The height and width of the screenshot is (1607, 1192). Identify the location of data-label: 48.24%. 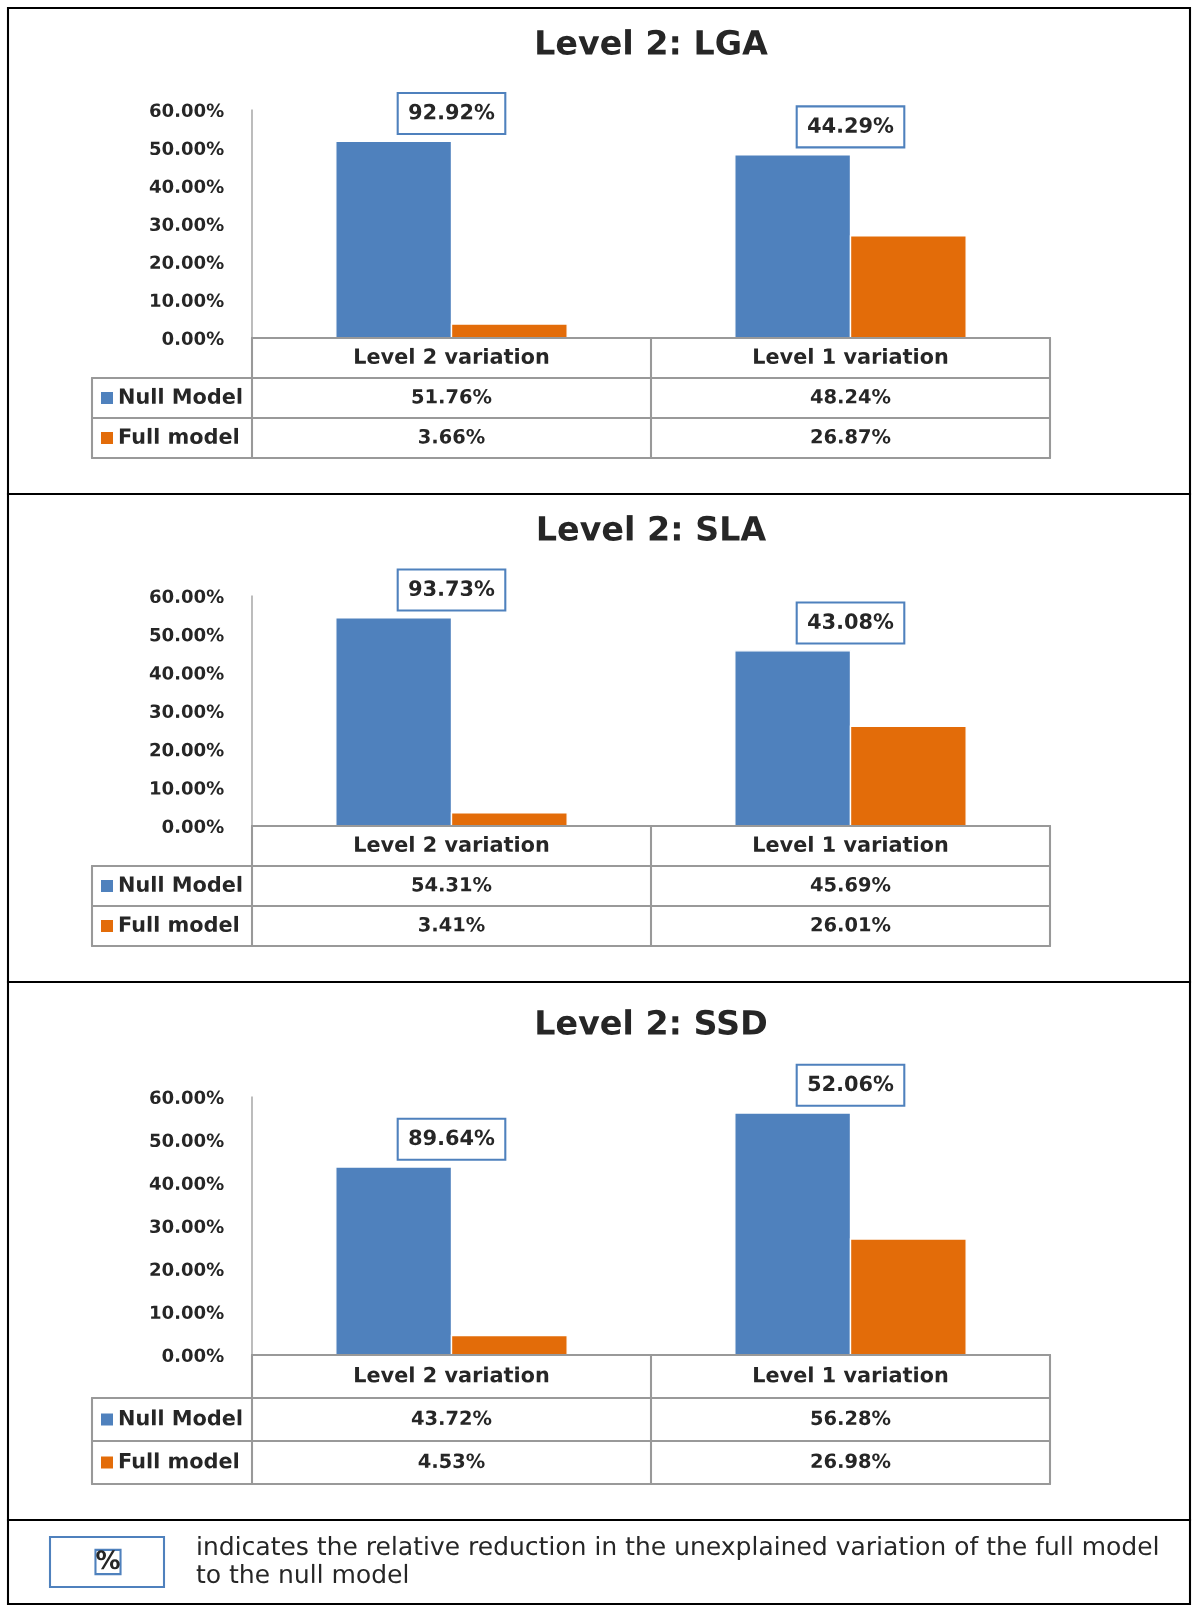
(850, 396).